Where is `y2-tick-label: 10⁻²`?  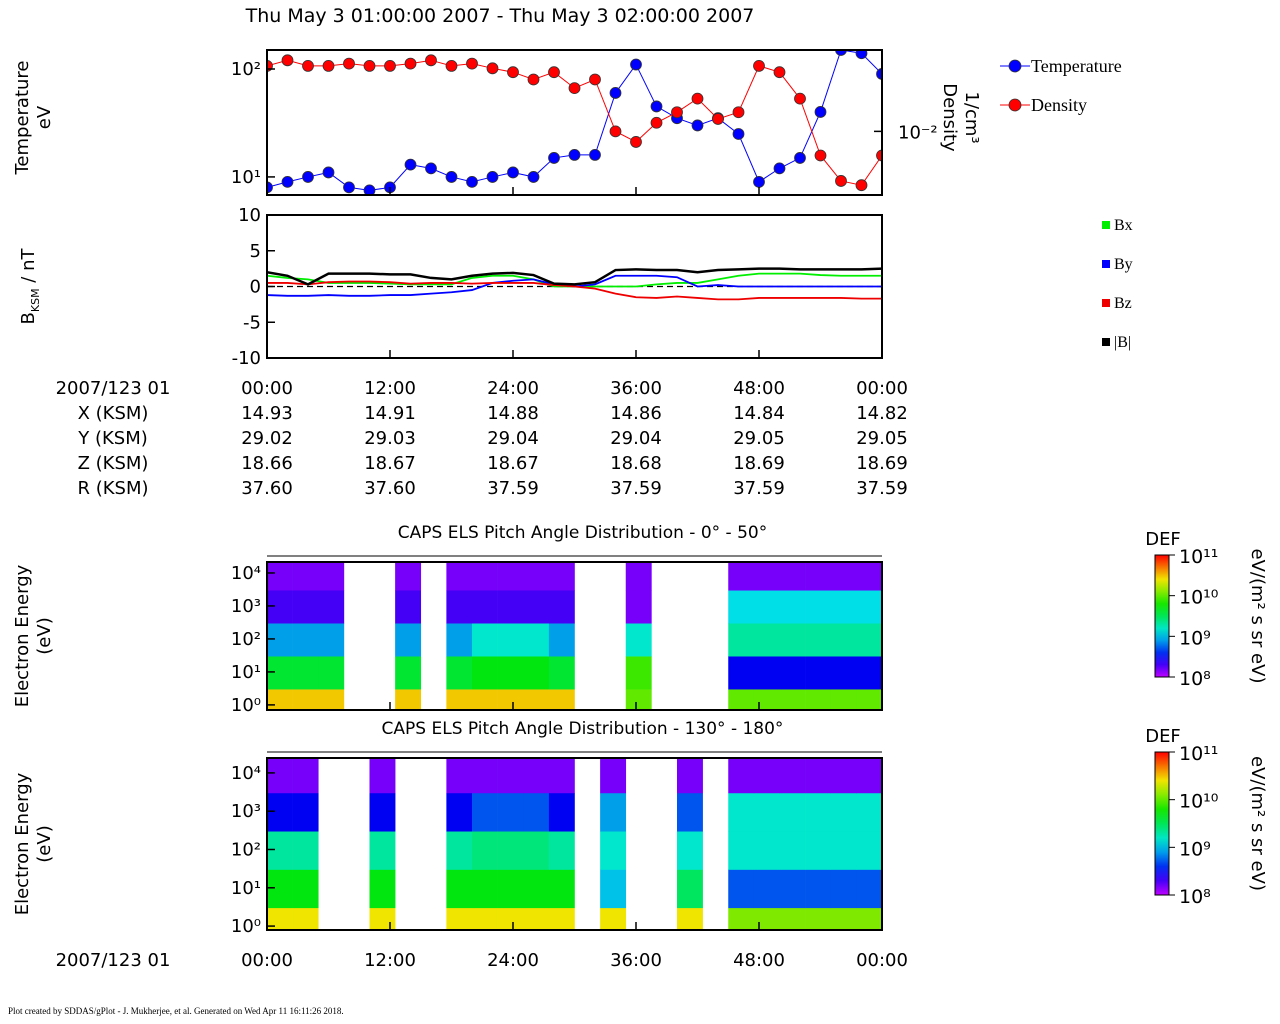 y2-tick-label: 10⁻² is located at coordinates (918, 132).